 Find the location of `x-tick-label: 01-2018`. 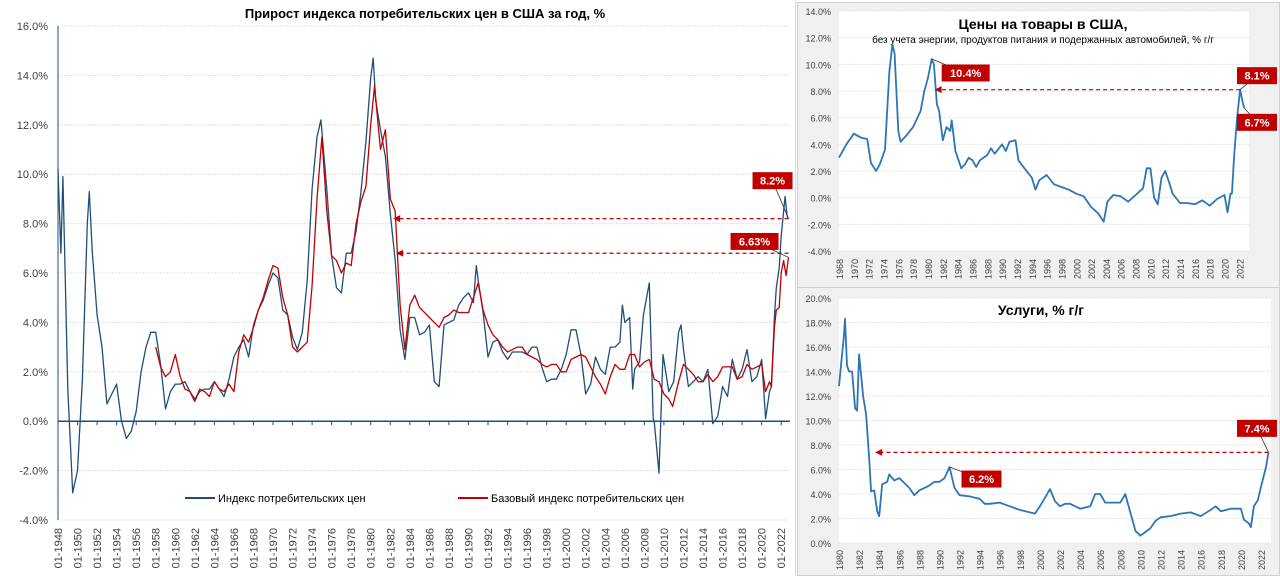

x-tick-label: 01-2018 is located at coordinates (743, 548).